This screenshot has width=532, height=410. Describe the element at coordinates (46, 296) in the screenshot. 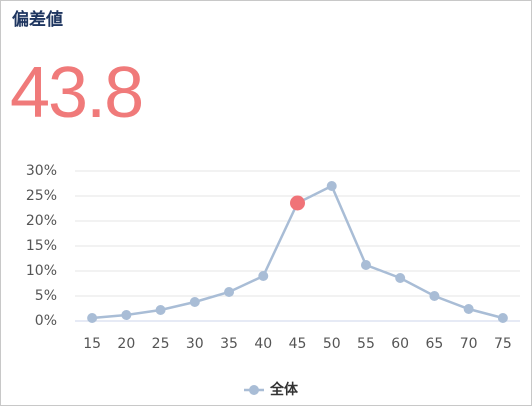

I see `y-tick-label: 5%` at that location.